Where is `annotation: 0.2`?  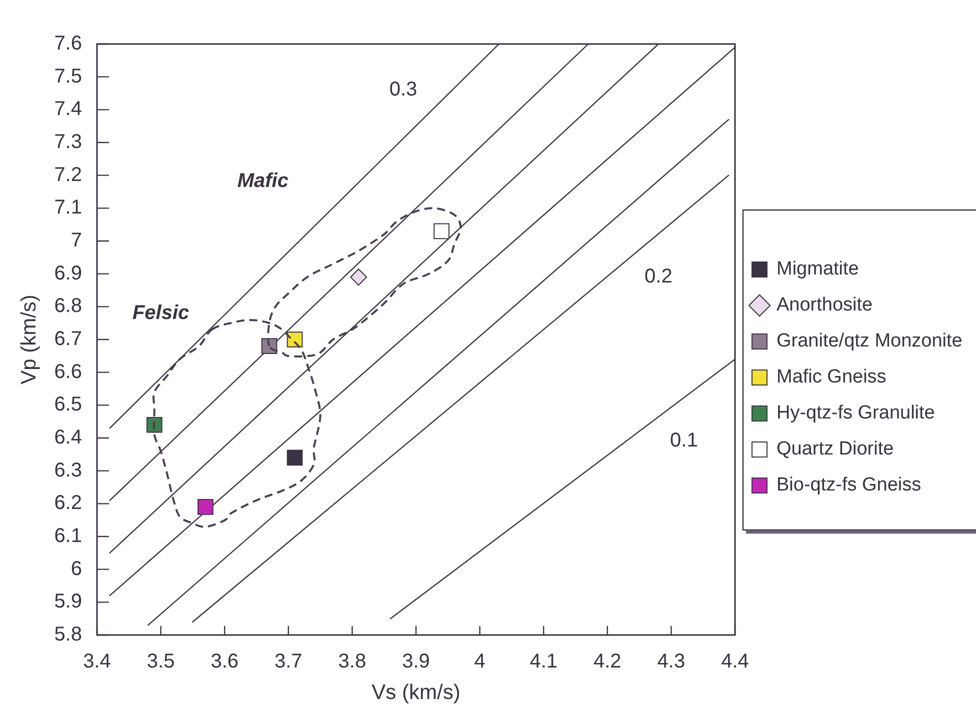 annotation: 0.2 is located at coordinates (658, 276).